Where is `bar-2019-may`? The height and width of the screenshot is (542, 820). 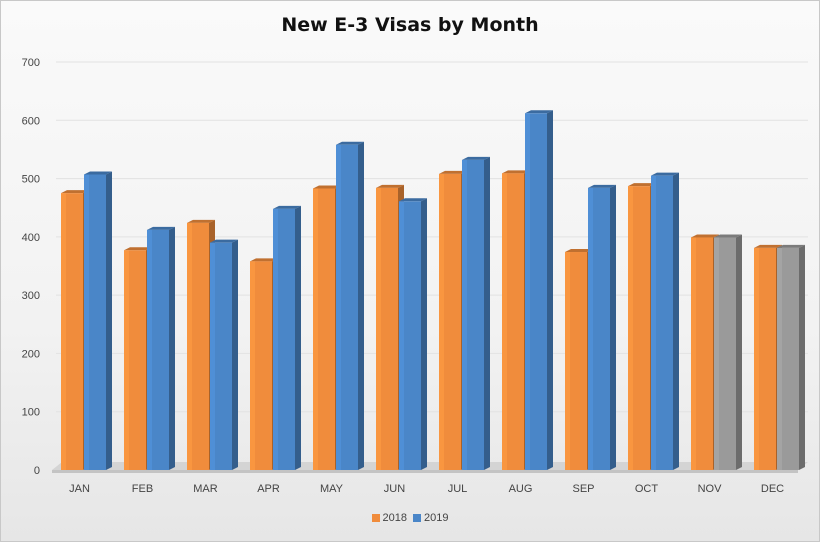
bar-2019-may is located at coordinates (350, 305).